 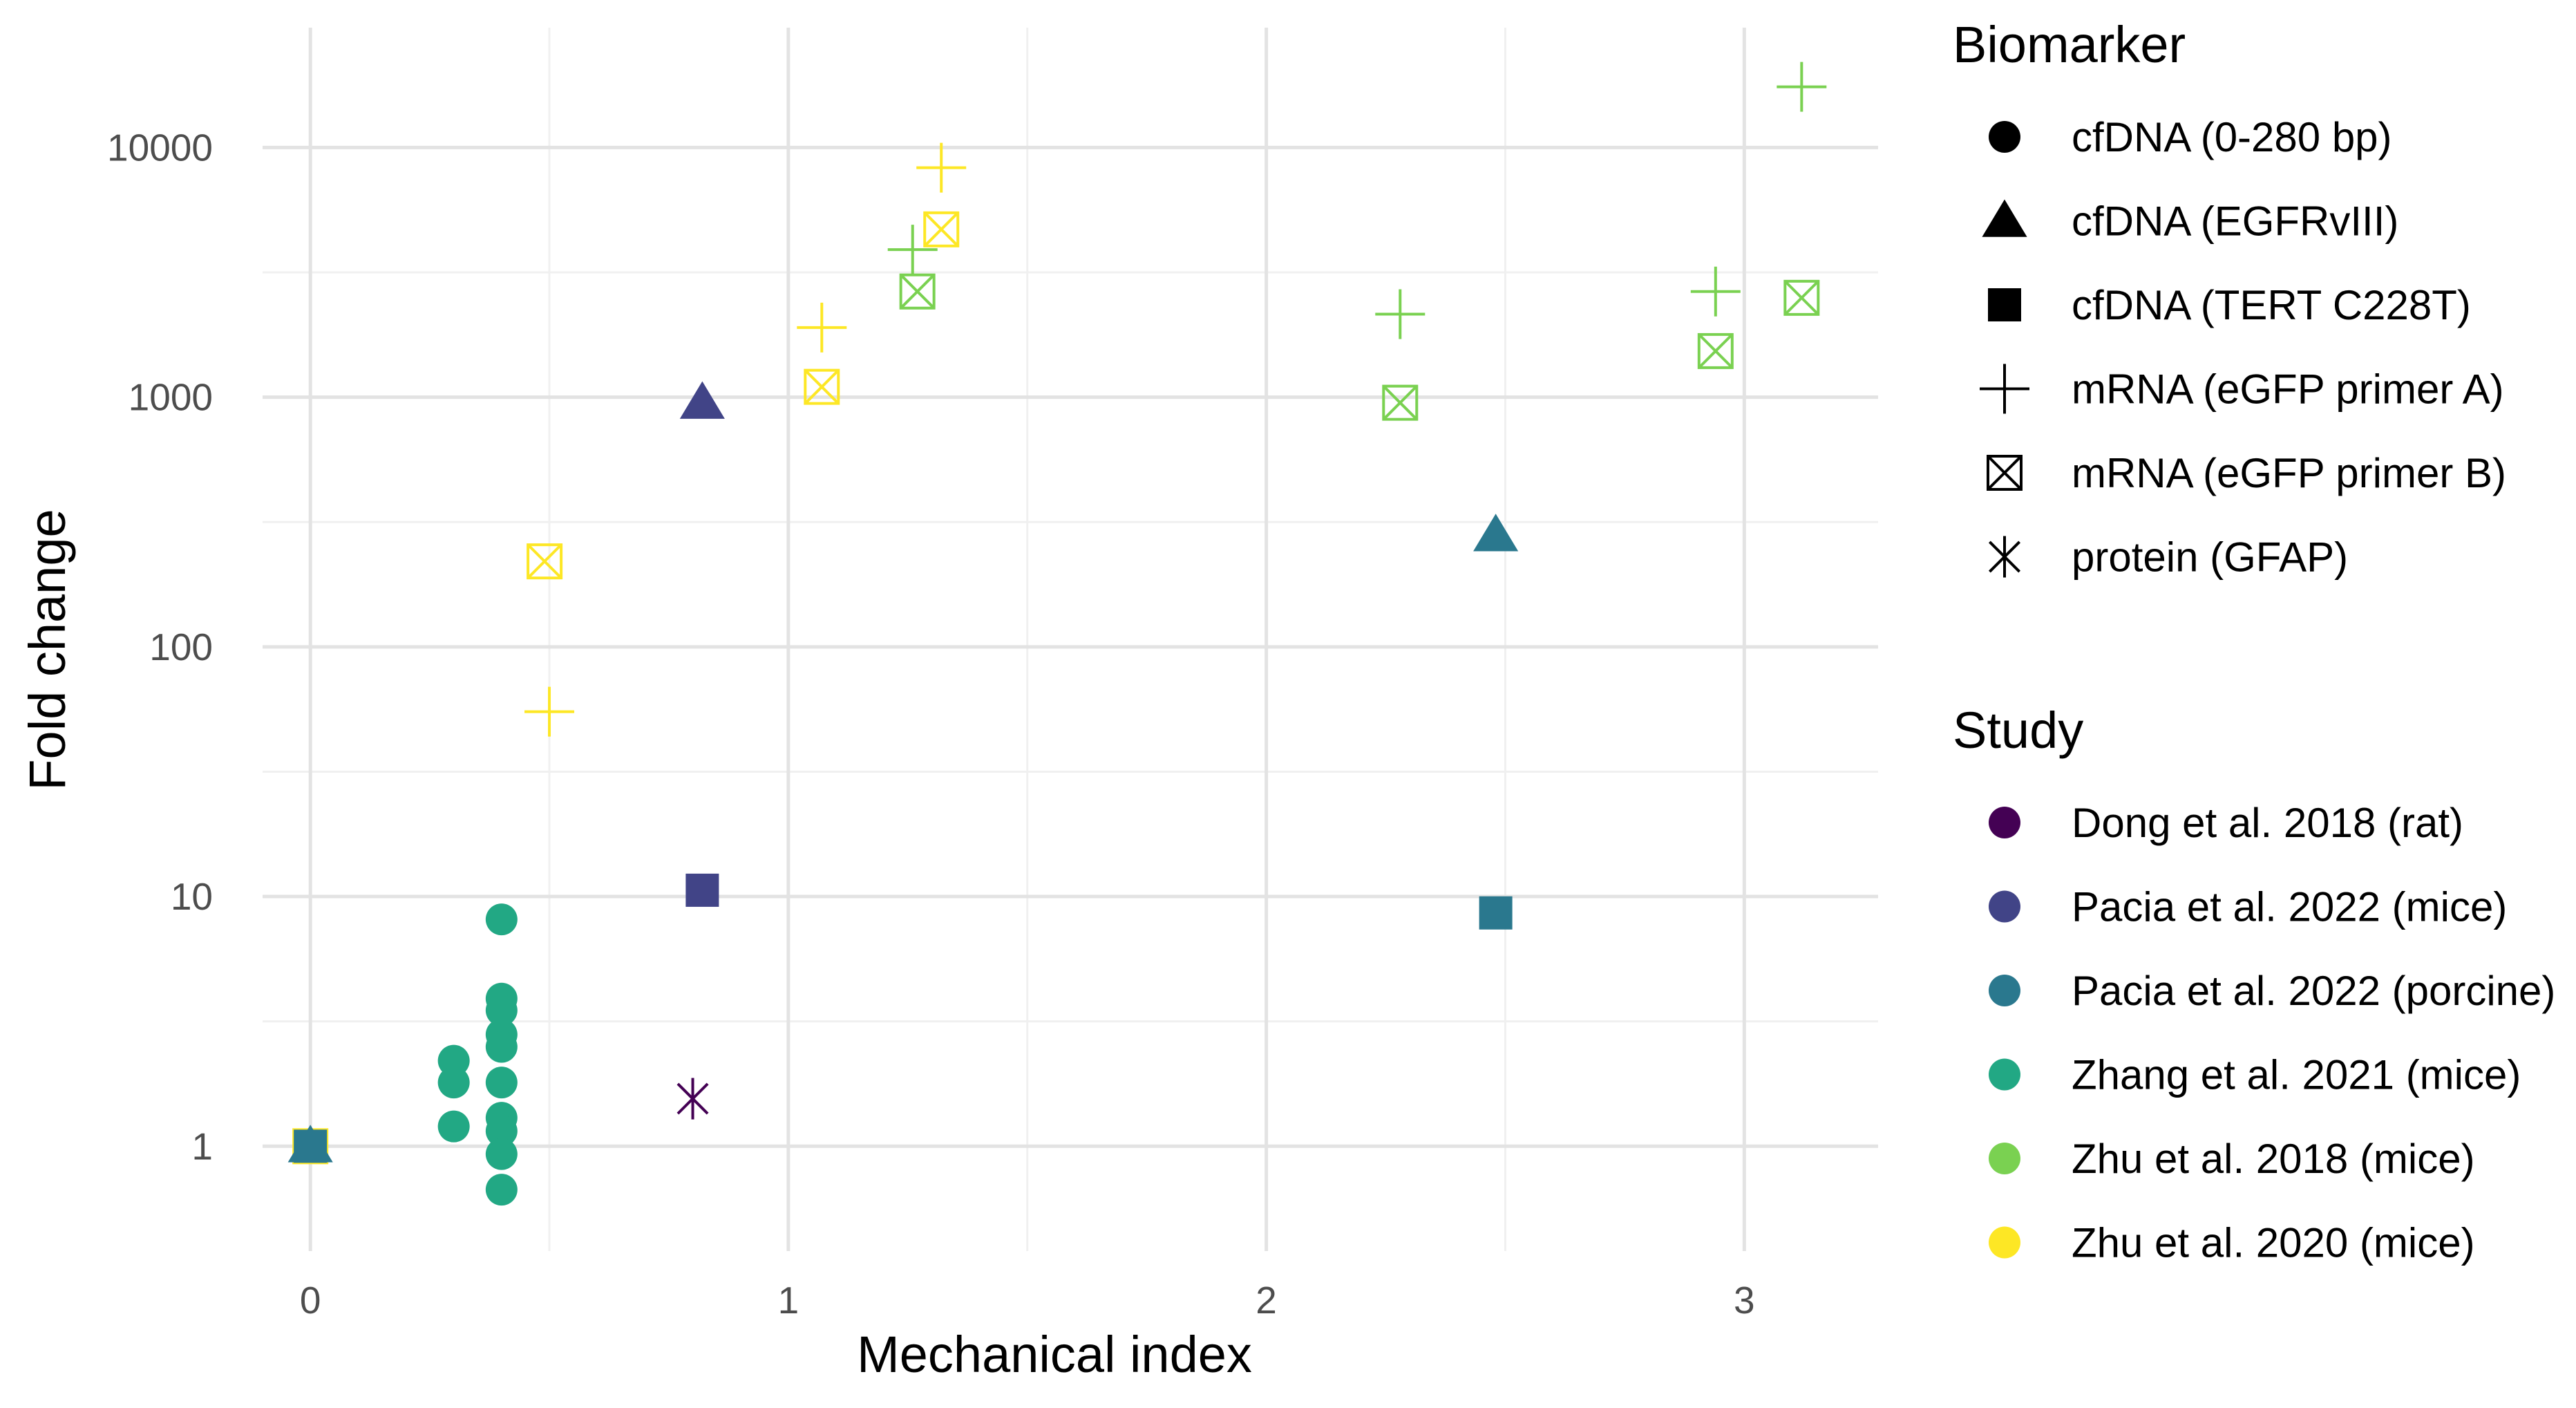 I want to click on y-tick-label: 10, so click(x=192, y=896).